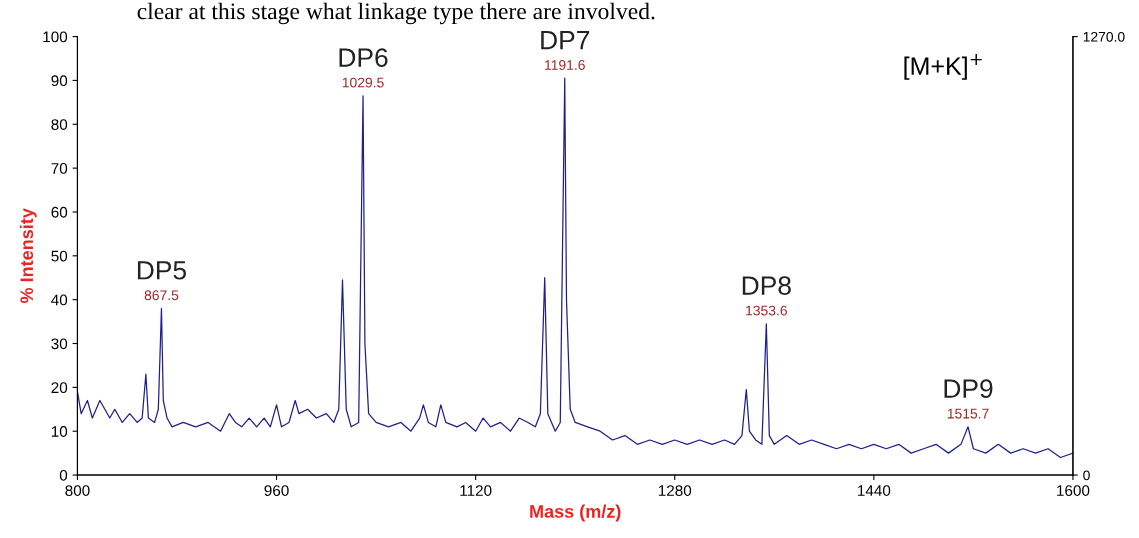 This screenshot has width=1139, height=538. I want to click on text: clear at this stage what linkage type there are involved., so click(396, 13).